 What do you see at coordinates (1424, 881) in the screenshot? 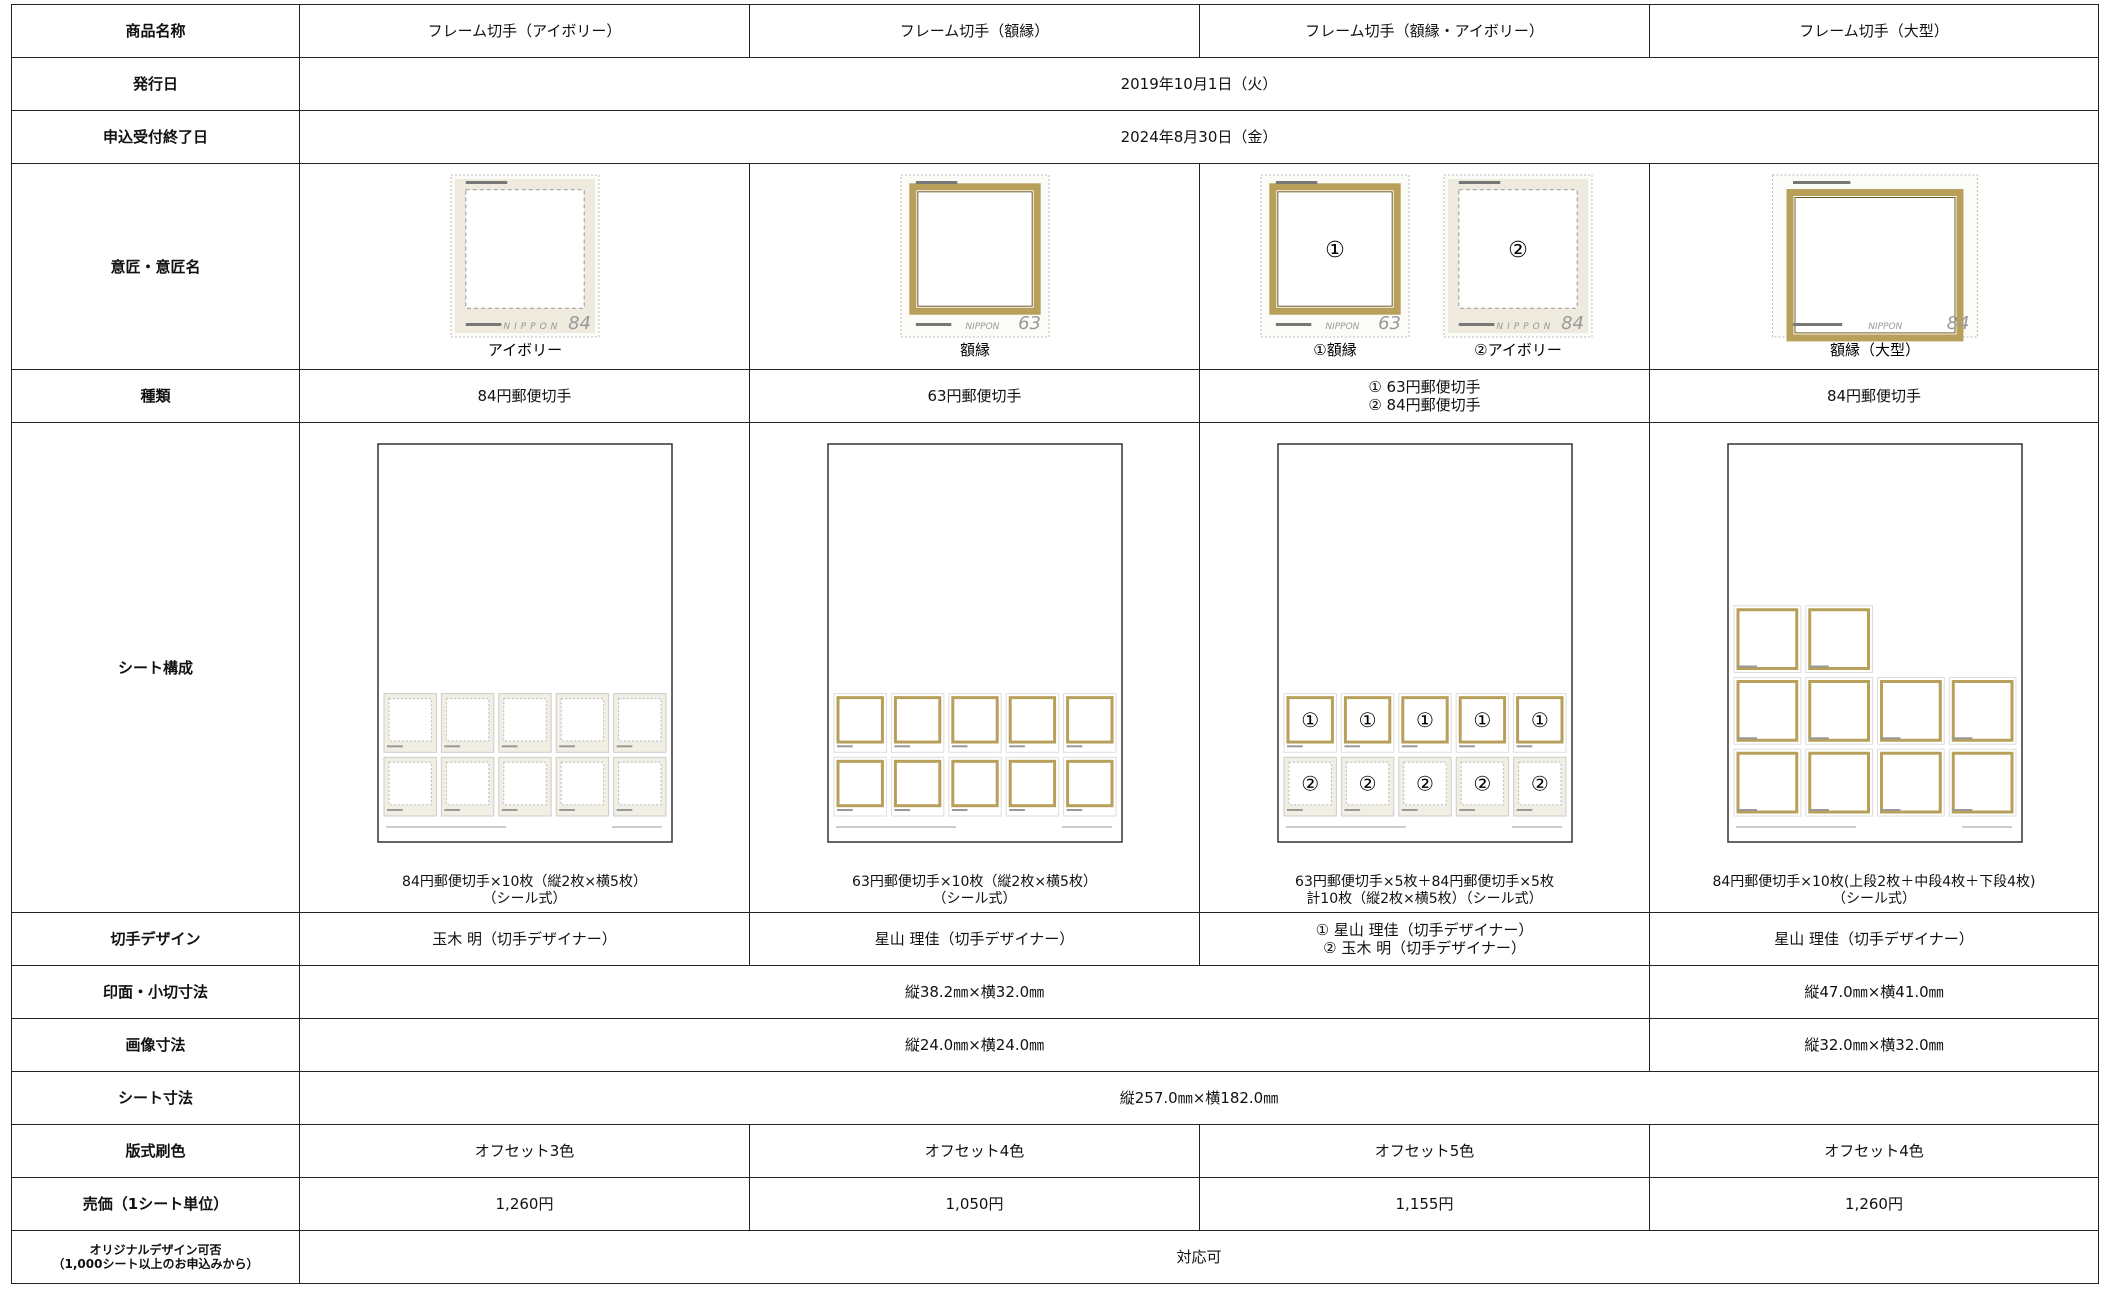
I see `caption-line: 63円郵便切手×5枚＋84円郵便切手×5枚` at bounding box center [1424, 881].